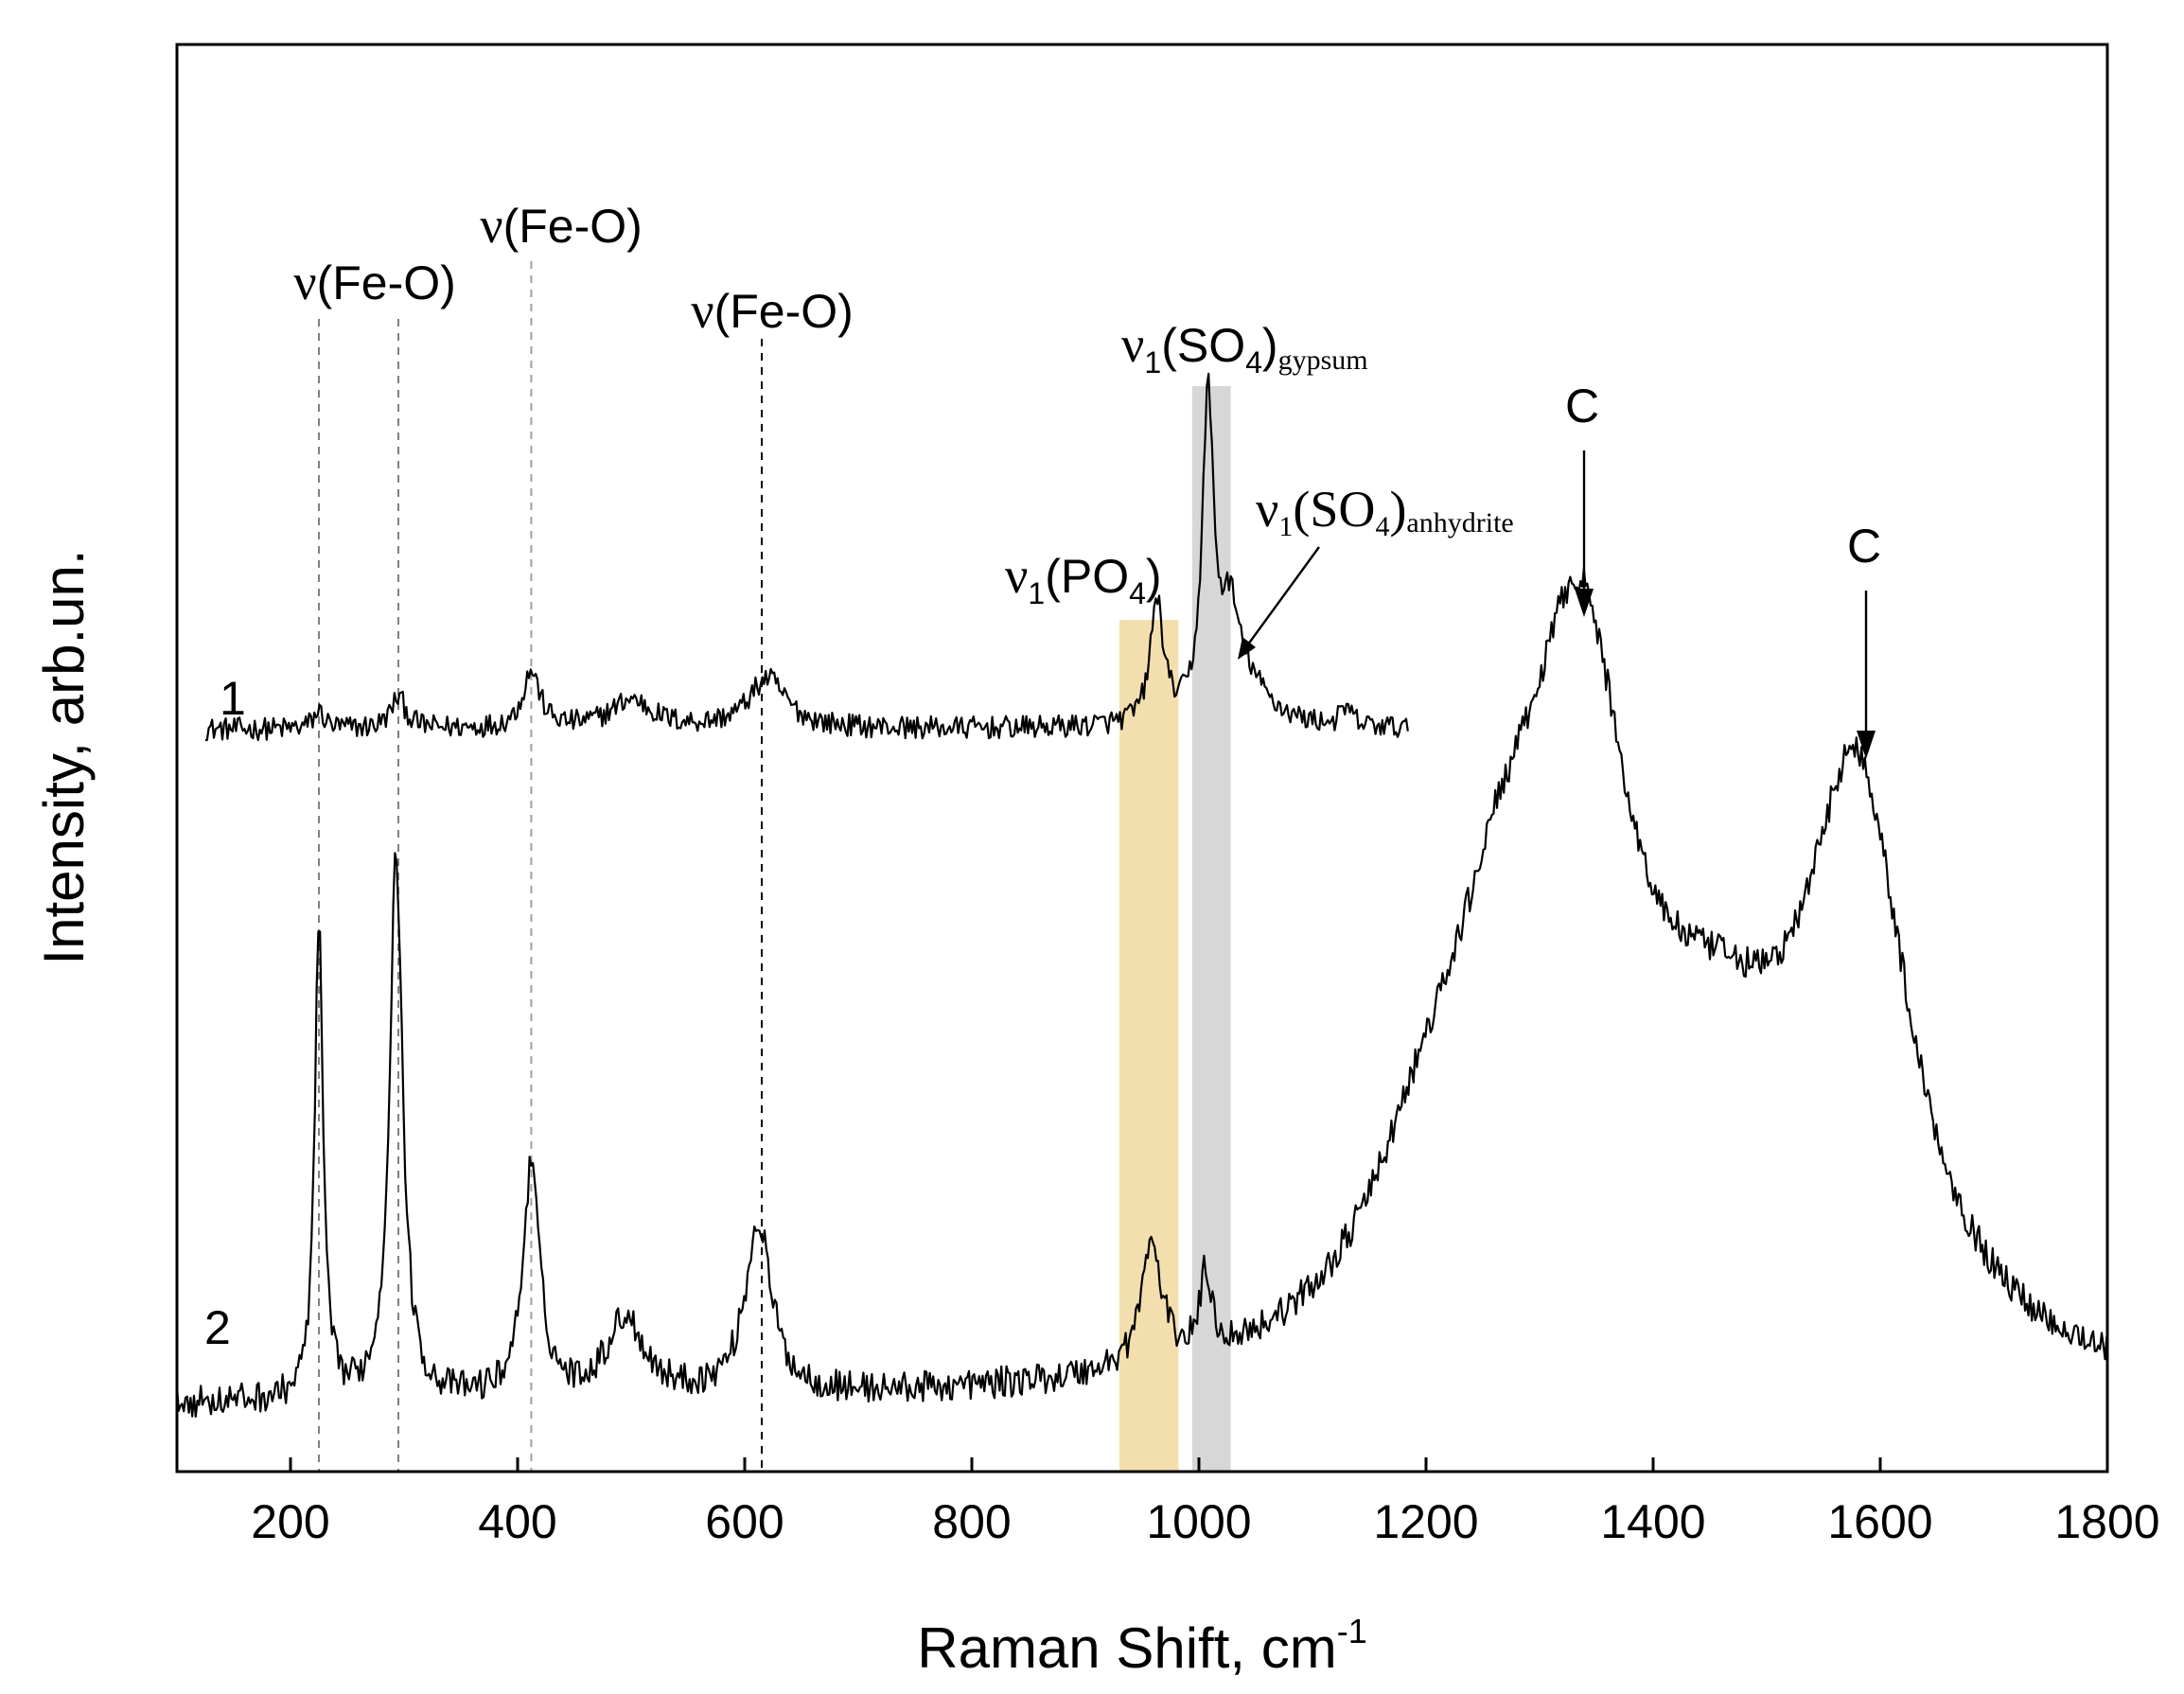 The width and height of the screenshot is (2184, 1694). What do you see at coordinates (772, 310) in the screenshot?
I see `fe-o-label-3: ν(Fe-O)` at bounding box center [772, 310].